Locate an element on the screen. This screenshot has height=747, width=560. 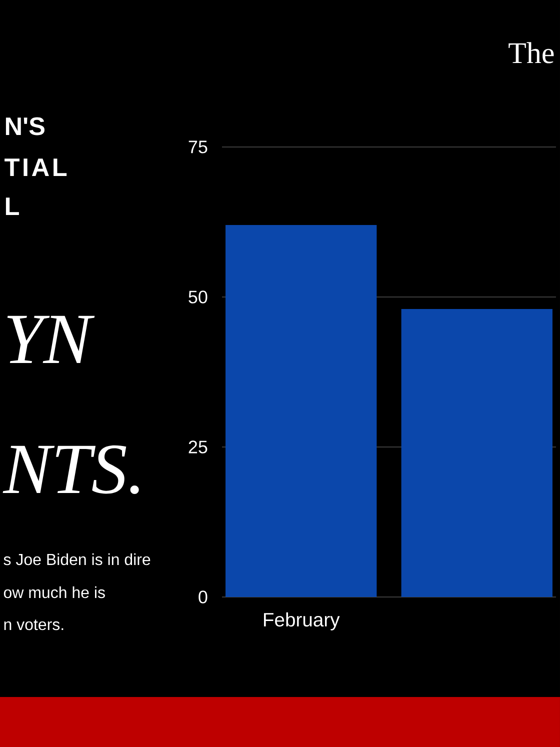
y-tick-label: 75 is located at coordinates (198, 147).